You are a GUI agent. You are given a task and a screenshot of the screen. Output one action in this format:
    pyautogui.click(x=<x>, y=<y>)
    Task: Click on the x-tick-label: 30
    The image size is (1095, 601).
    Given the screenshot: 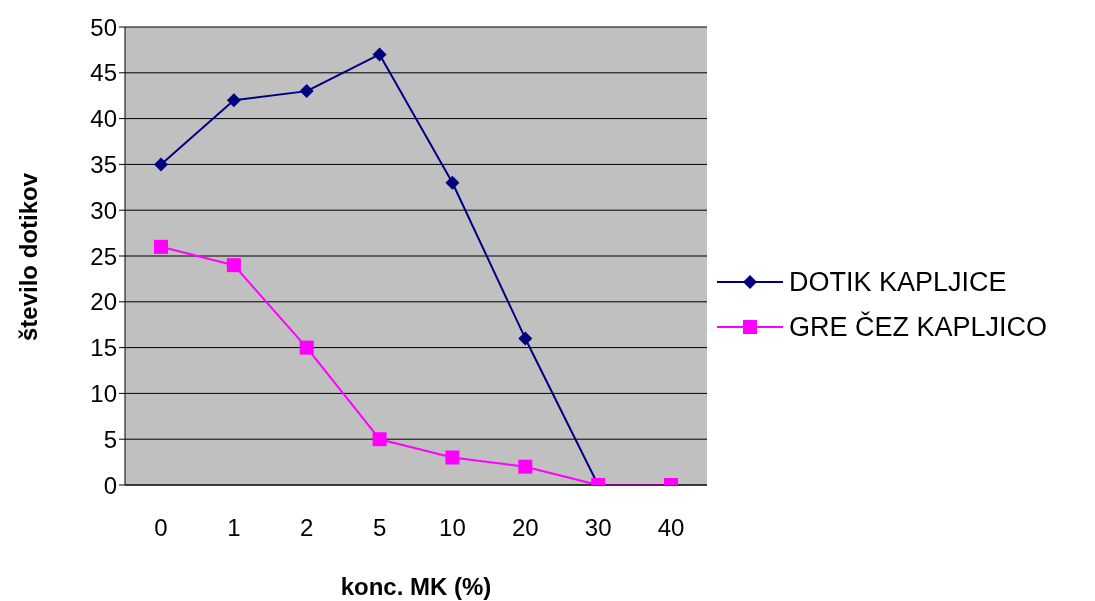 What is the action you would take?
    pyautogui.click(x=598, y=528)
    